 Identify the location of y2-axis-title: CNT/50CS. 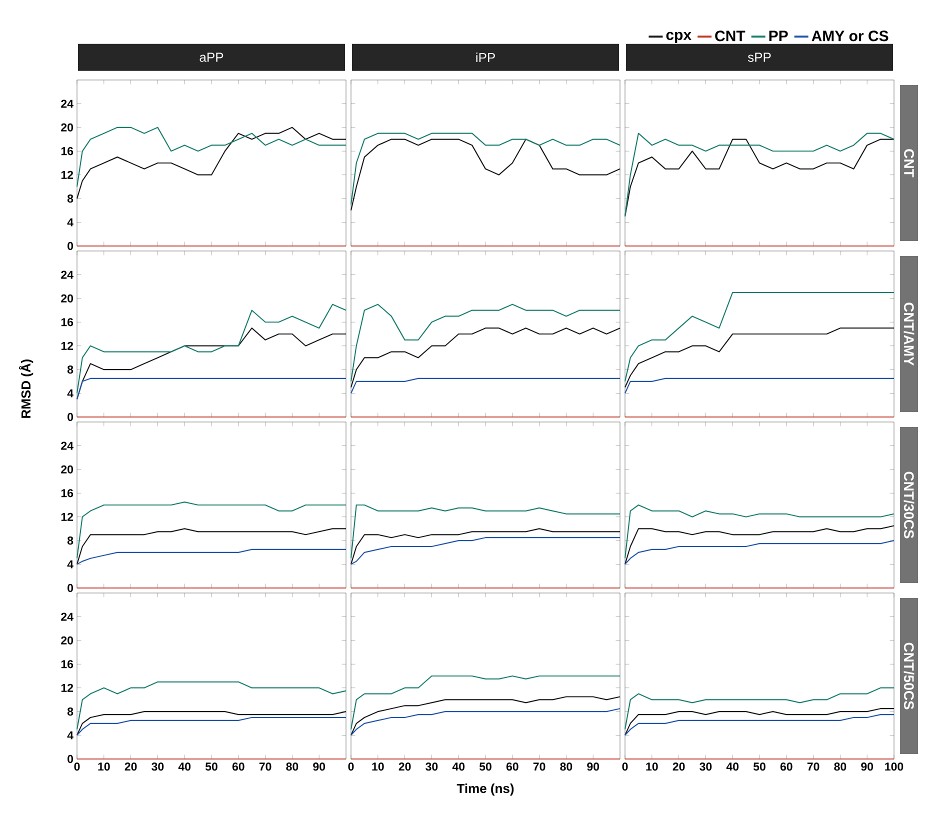
(909, 676).